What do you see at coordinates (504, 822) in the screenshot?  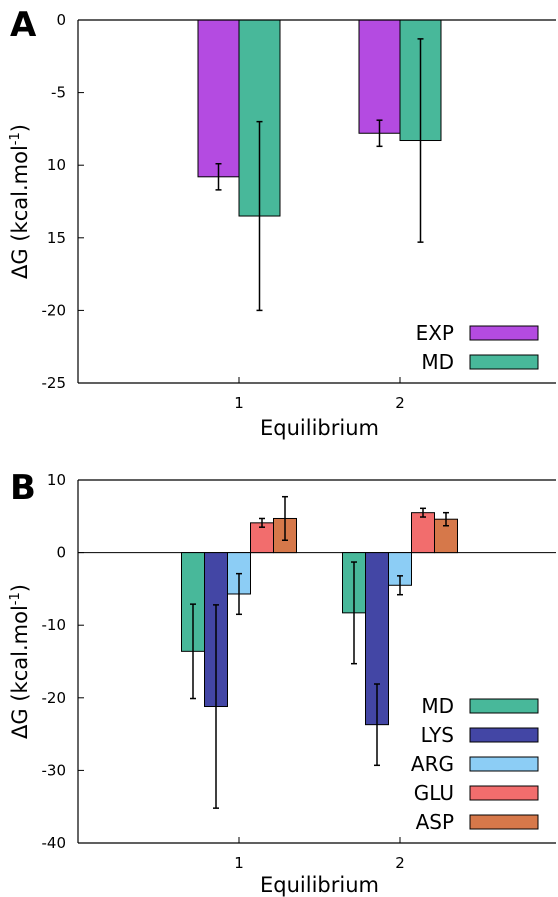 I see `legend-swatch-asp` at bounding box center [504, 822].